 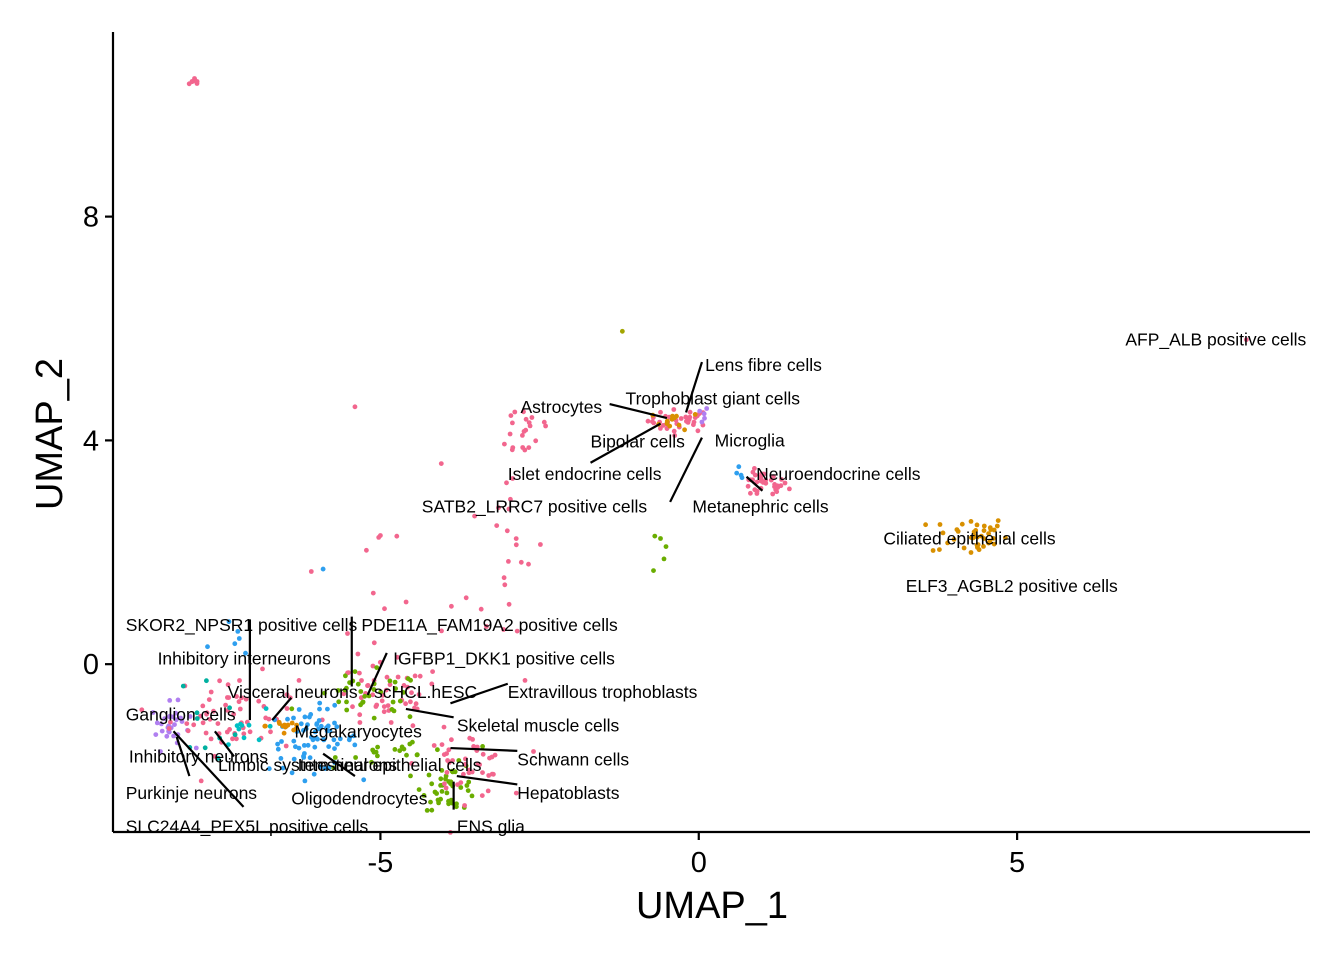 What do you see at coordinates (1017, 863) in the screenshot?
I see `x-tick-label: 5` at bounding box center [1017, 863].